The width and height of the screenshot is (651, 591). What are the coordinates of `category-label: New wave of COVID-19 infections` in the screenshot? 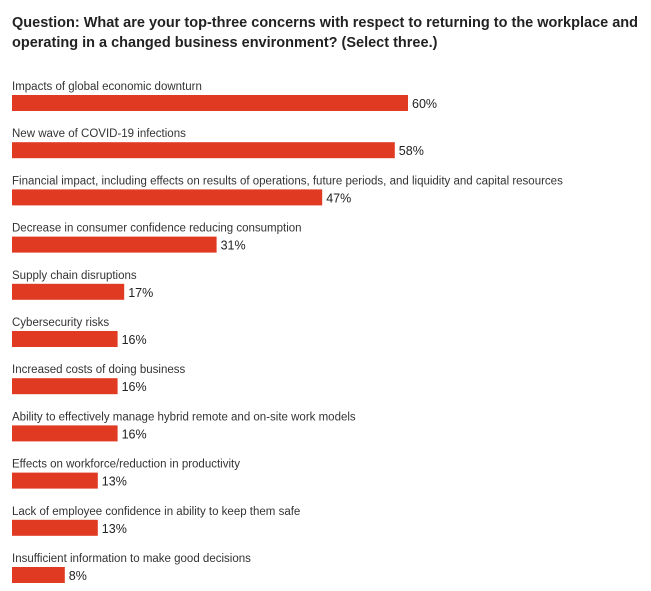 It's located at (99, 134).